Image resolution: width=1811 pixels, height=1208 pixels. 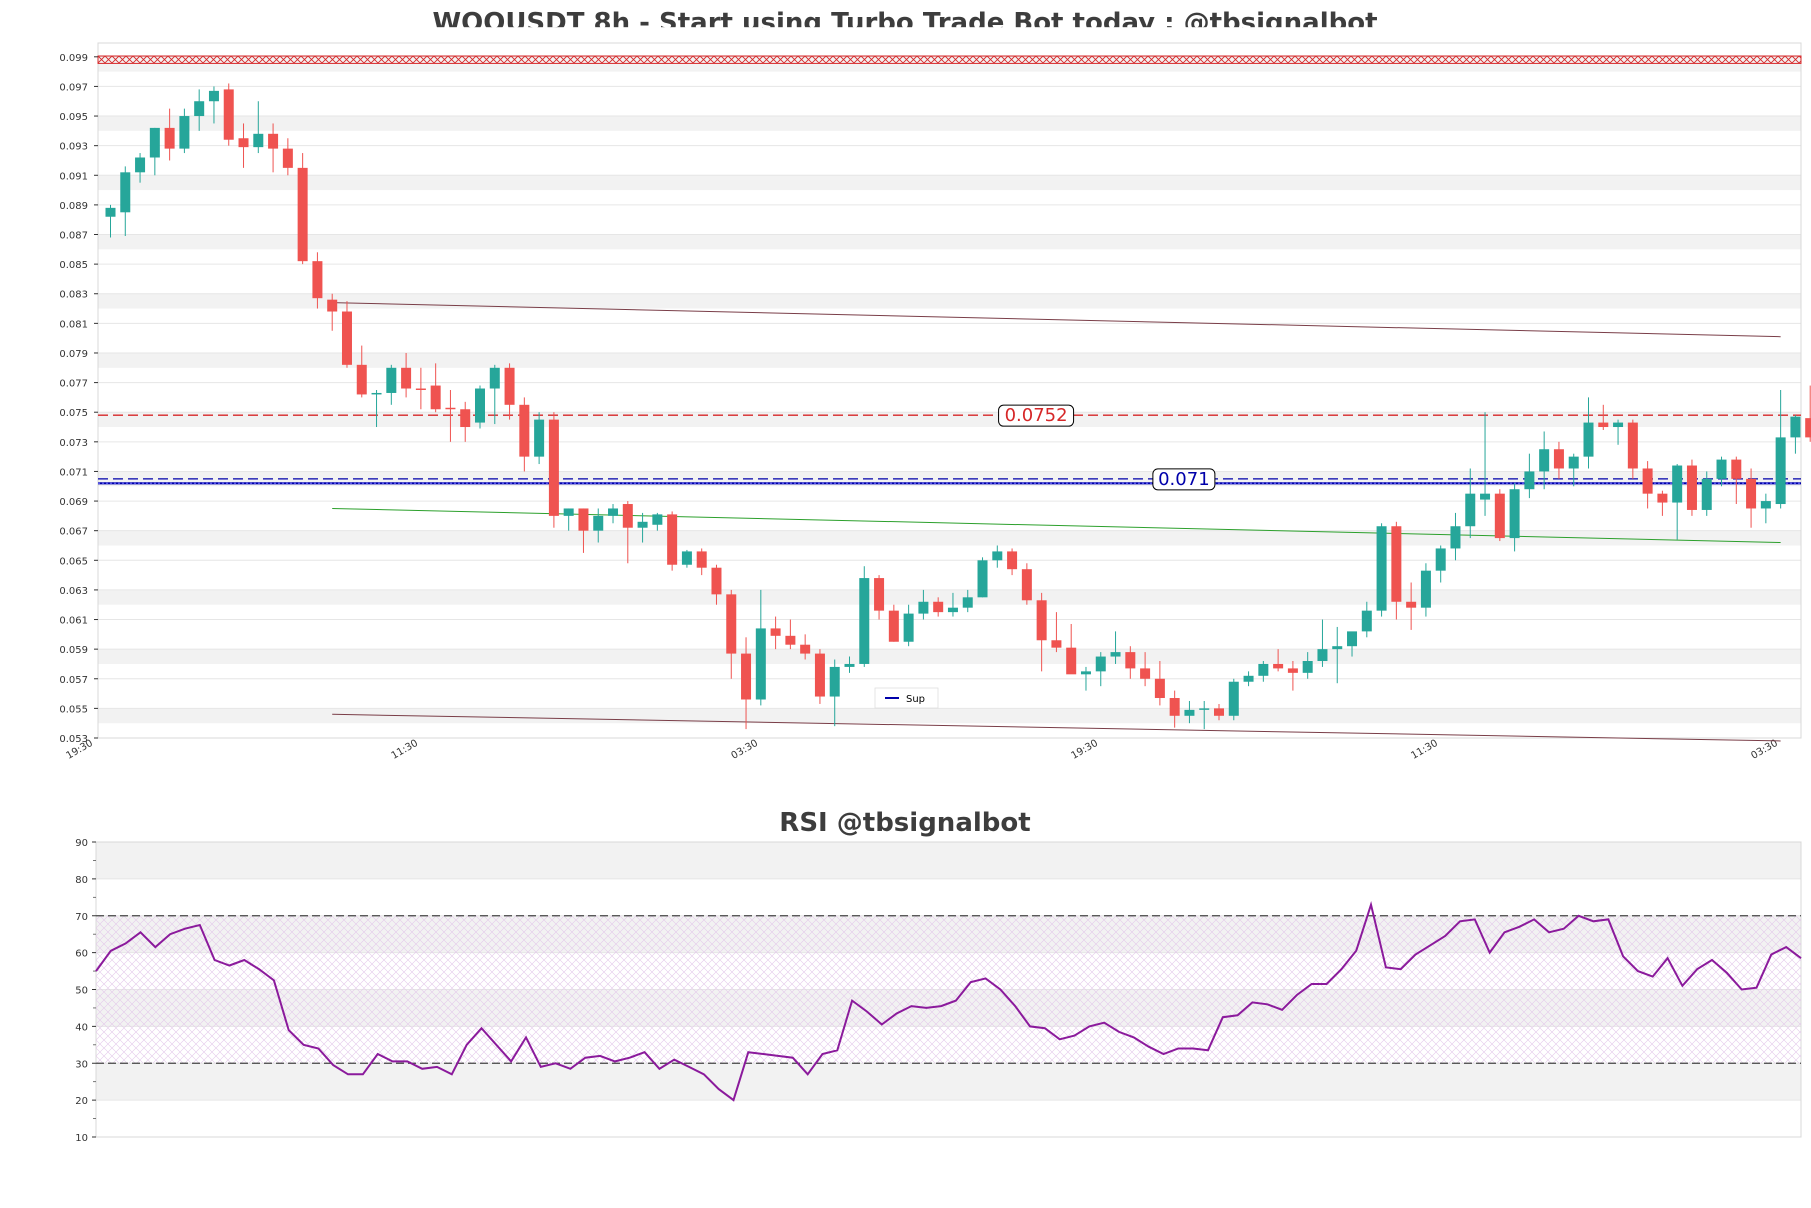 What do you see at coordinates (948, 860) in the screenshot?
I see `rsi-band` at bounding box center [948, 860].